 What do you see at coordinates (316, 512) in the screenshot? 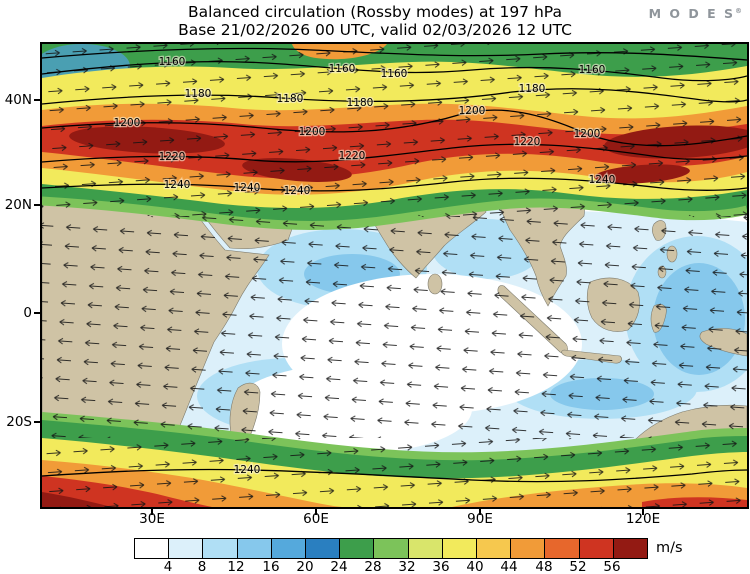
I see `x-tick-60e` at bounding box center [316, 512].